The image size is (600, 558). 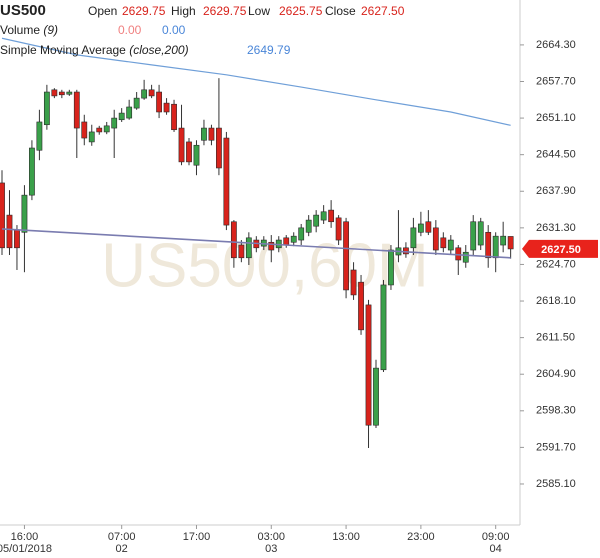 What do you see at coordinates (556, 484) in the screenshot?
I see `y-tick-label: 2585.10` at bounding box center [556, 484].